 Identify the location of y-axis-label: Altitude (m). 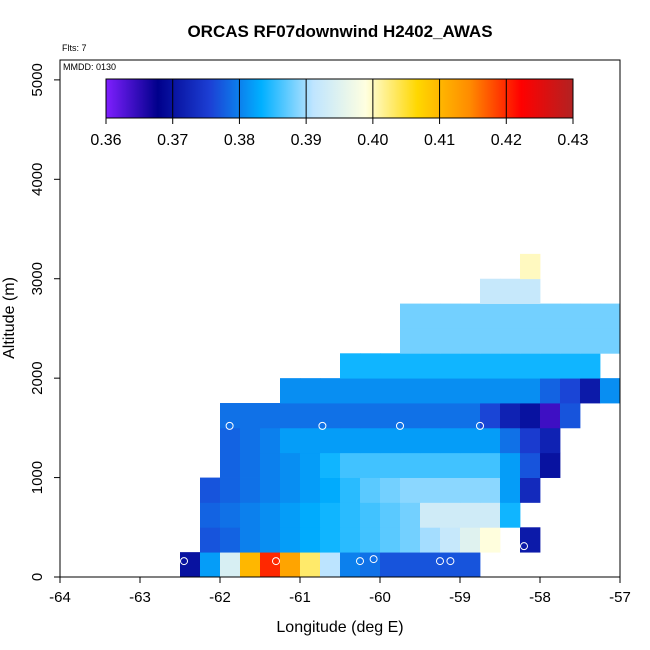
(9, 318).